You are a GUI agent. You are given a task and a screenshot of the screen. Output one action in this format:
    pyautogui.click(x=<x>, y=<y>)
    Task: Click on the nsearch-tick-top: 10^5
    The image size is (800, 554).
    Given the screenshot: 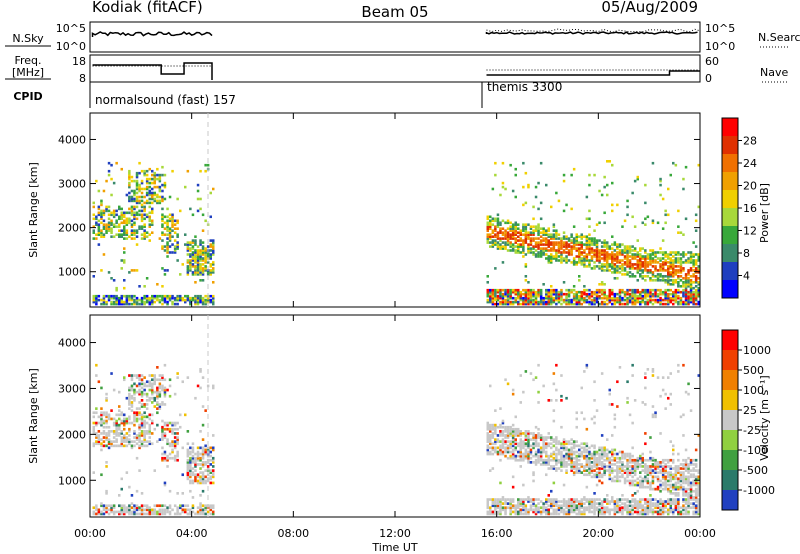 What is the action you would take?
    pyautogui.click(x=720, y=28)
    